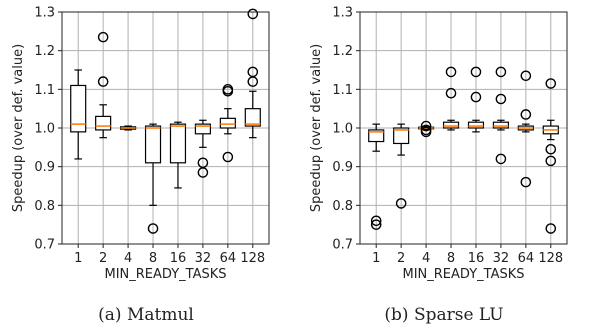  Describe the element at coordinates (146, 315) in the screenshot. I see `panel-caption: (a) Matmul` at that location.